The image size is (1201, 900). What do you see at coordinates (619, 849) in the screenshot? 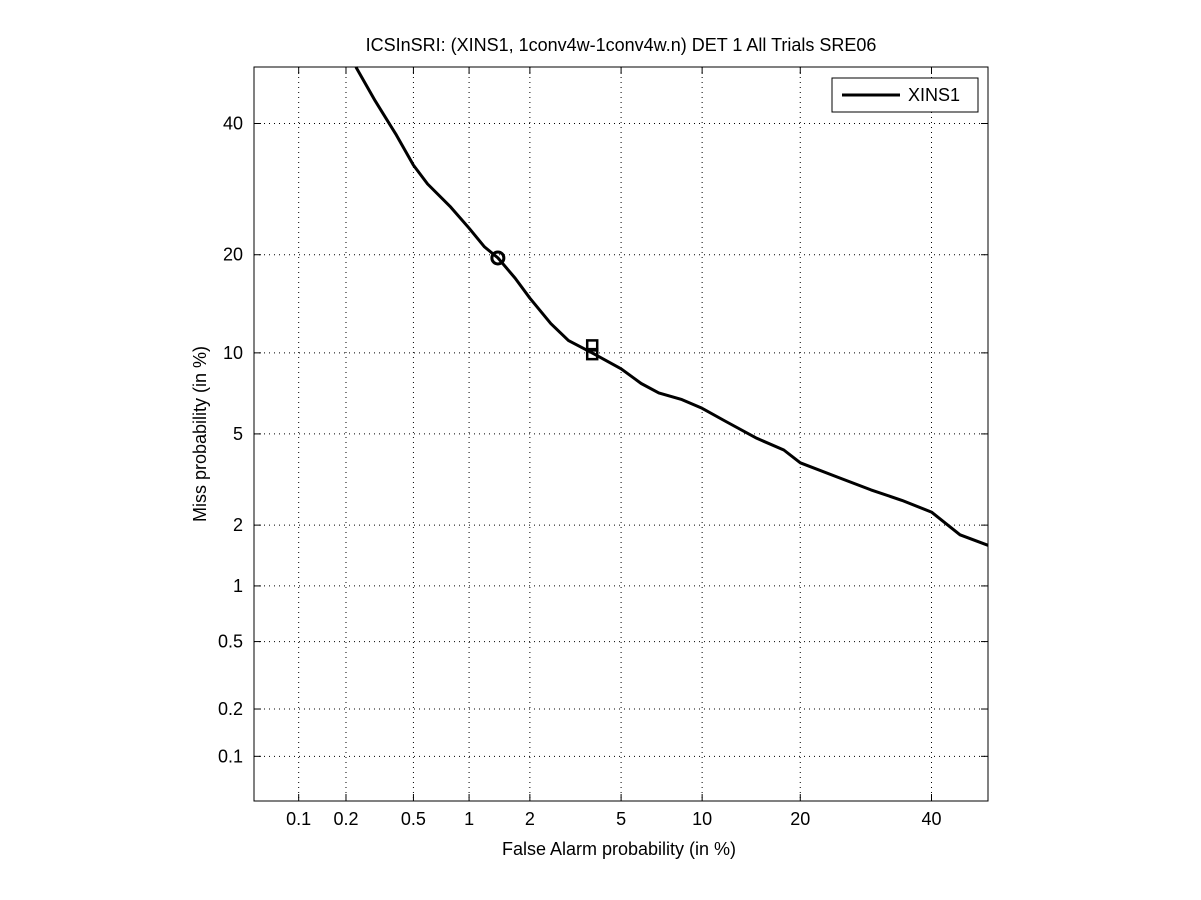
I see `x-axis-label: False Alarm probability (in %)` at bounding box center [619, 849].